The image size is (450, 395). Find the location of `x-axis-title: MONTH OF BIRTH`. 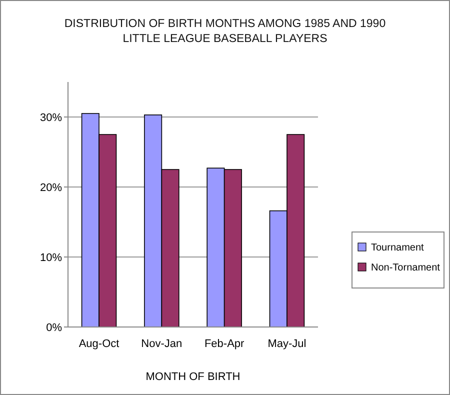

x-axis-title: MONTH OF BIRTH is located at coordinates (193, 377).